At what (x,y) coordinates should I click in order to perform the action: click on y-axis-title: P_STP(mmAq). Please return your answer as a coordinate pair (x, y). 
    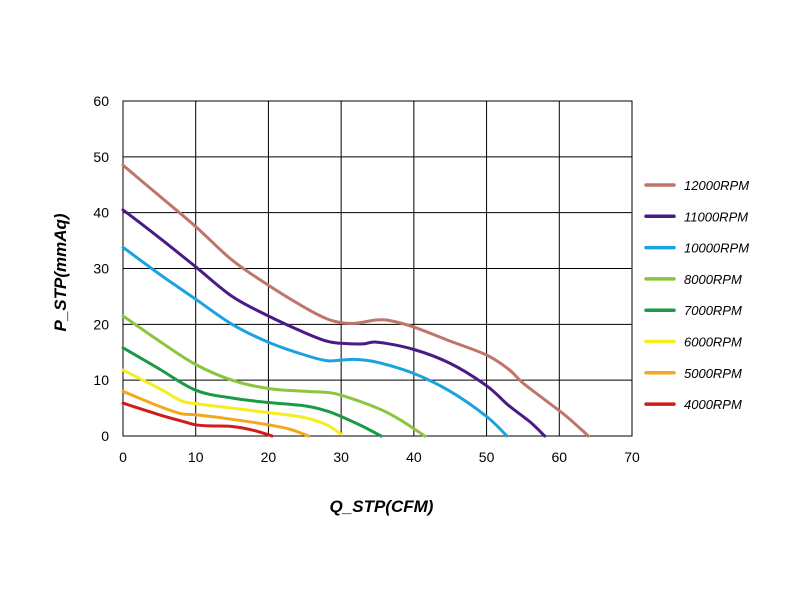
    Looking at the image, I should click on (60, 272).